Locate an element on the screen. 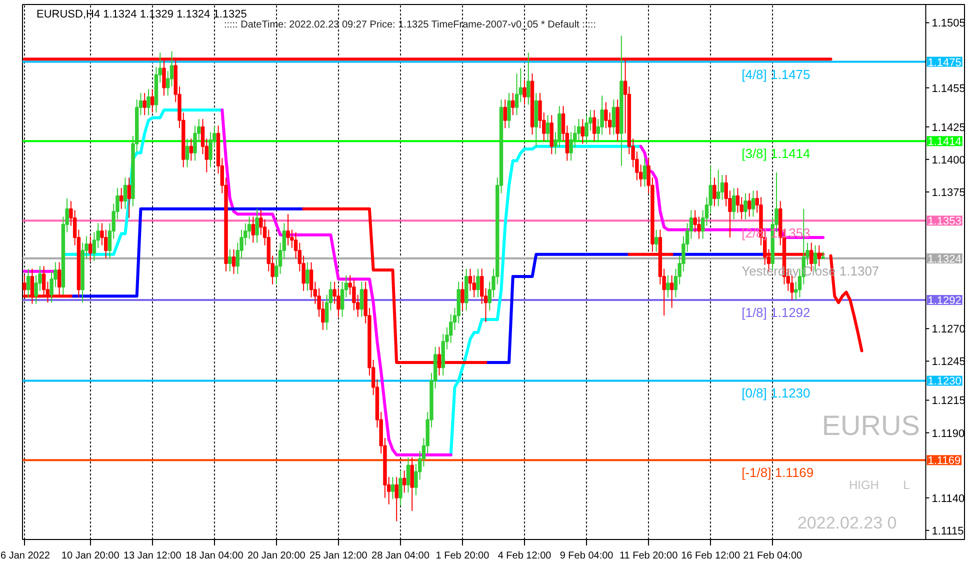 This screenshot has width=970, height=568. y-tick-label: 1.1190 is located at coordinates (948, 434).